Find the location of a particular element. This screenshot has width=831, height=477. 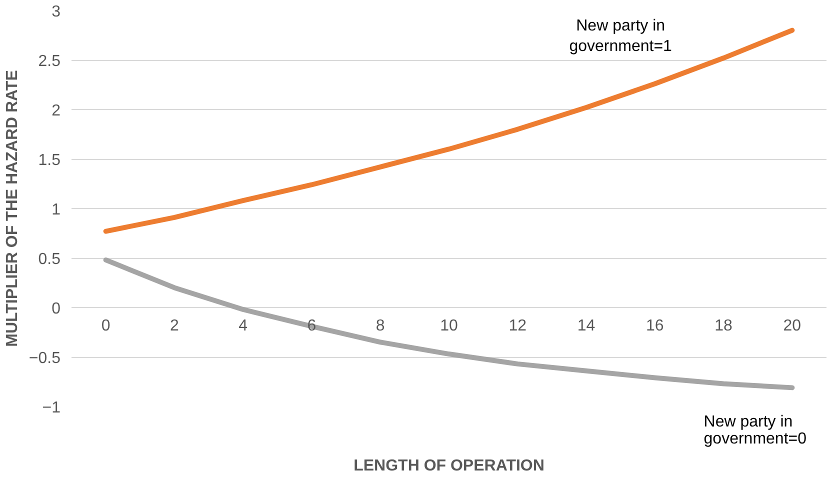

x-tick-label: 14 is located at coordinates (586, 326).